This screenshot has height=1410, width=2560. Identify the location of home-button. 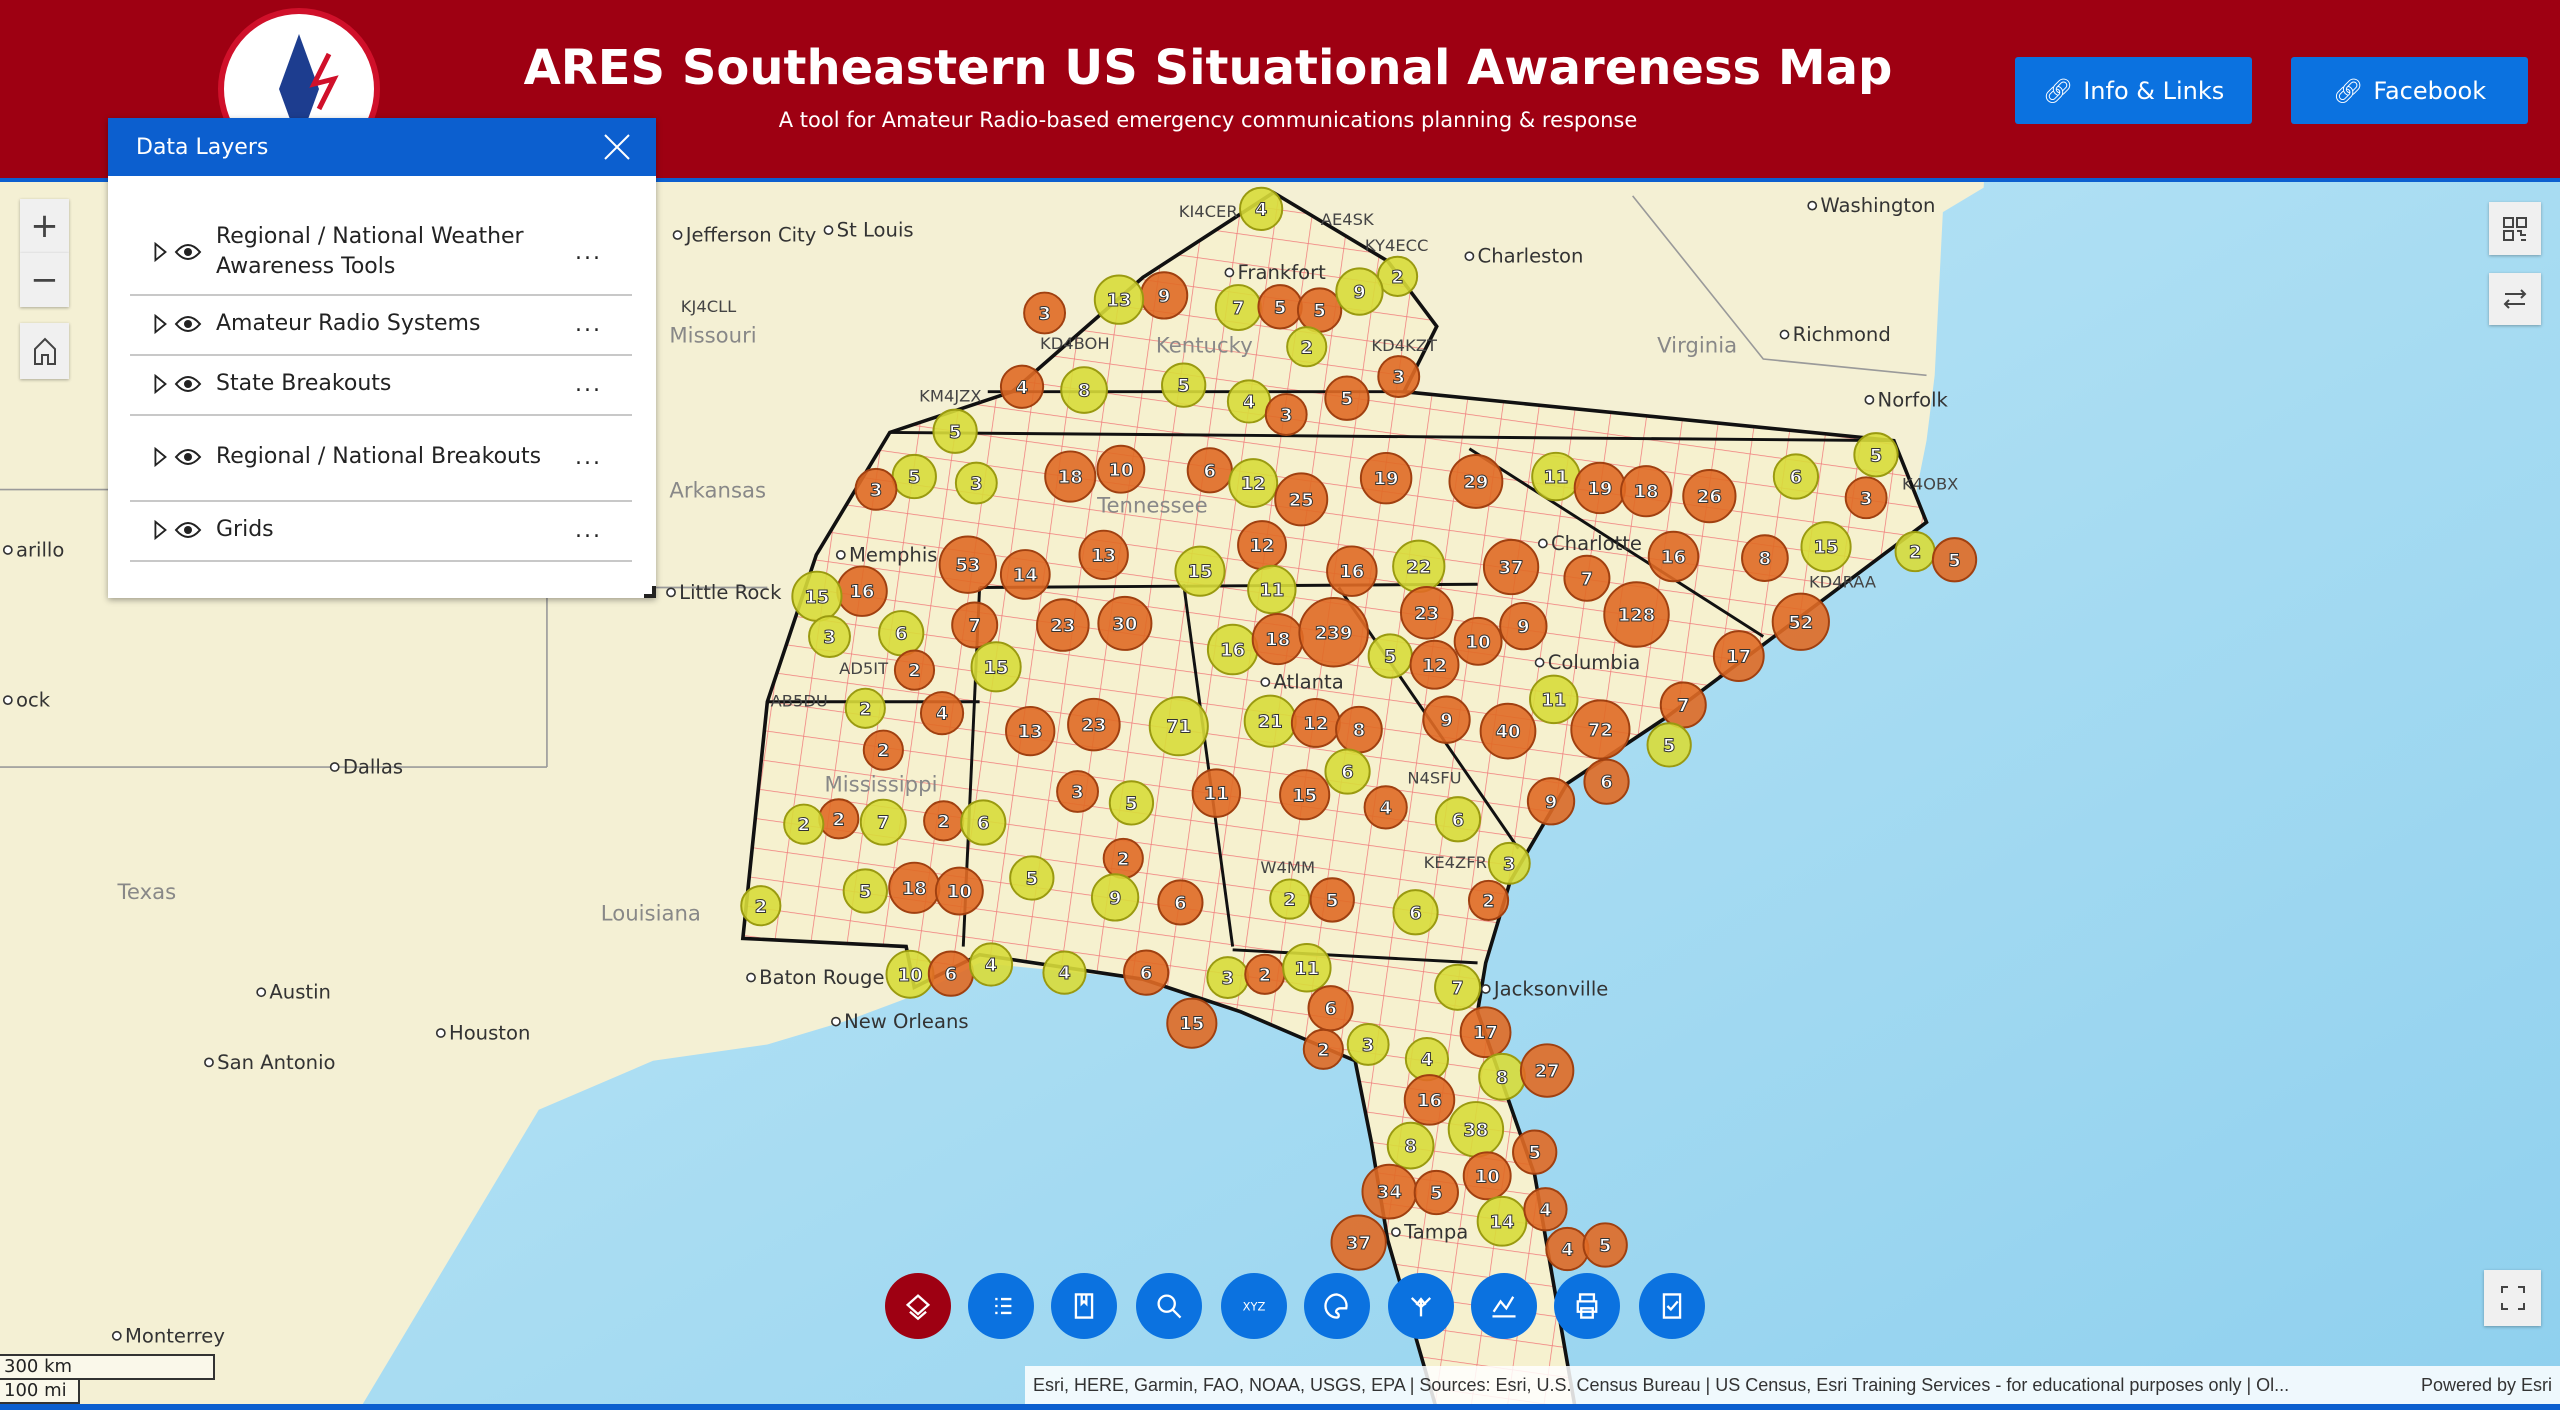
(44, 351).